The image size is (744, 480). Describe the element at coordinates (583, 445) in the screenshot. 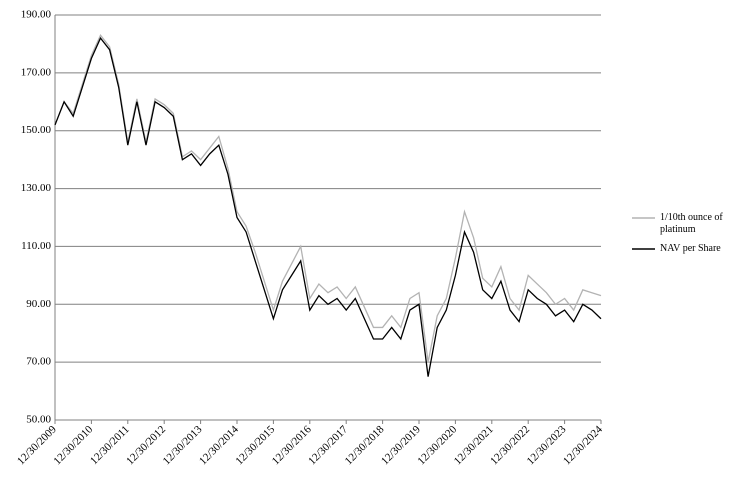

I see `x-tick-label: 12/30/2024` at that location.